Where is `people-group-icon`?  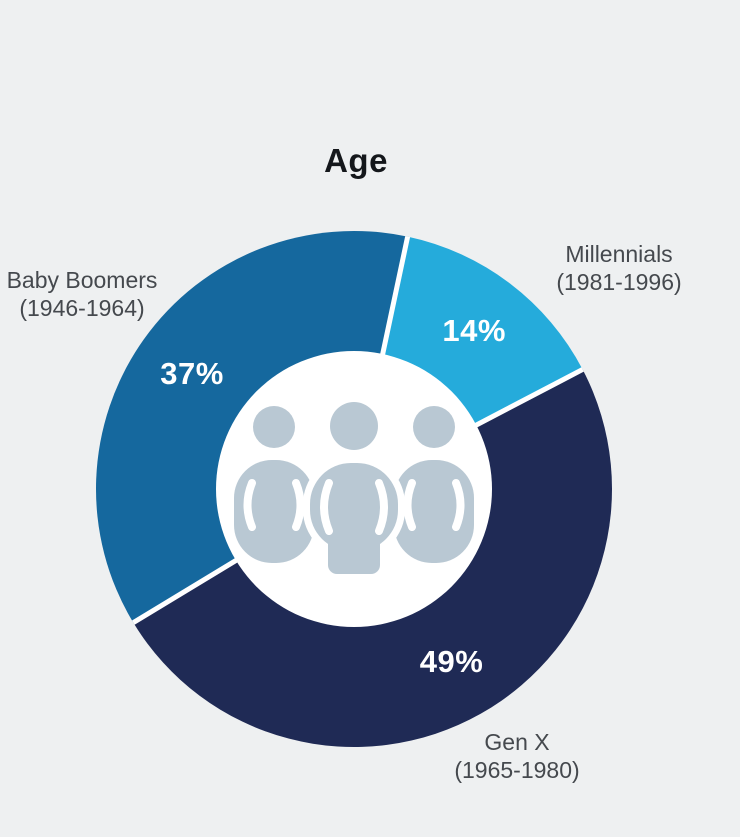
people-group-icon is located at coordinates (354, 488).